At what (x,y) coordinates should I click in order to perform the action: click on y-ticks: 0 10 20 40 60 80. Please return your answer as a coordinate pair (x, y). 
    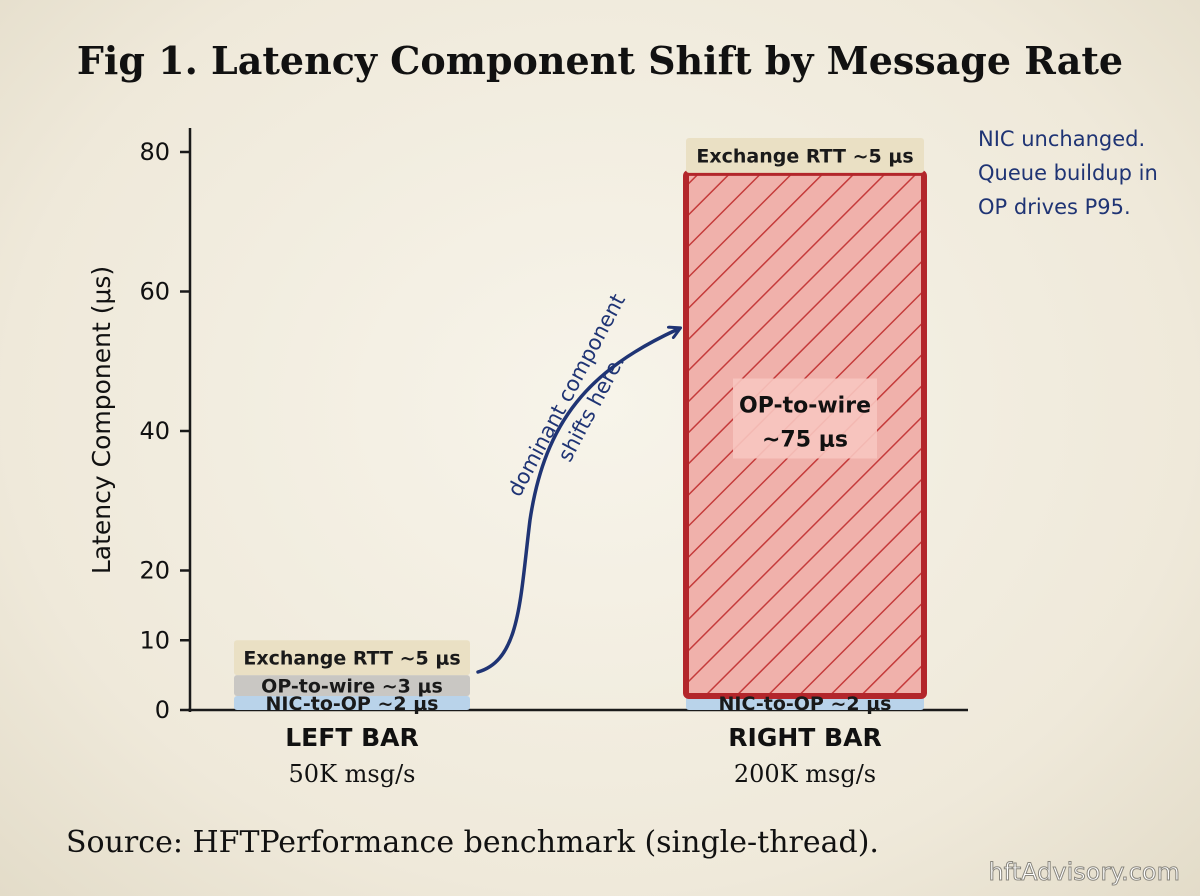
    Looking at the image, I should click on (164, 431).